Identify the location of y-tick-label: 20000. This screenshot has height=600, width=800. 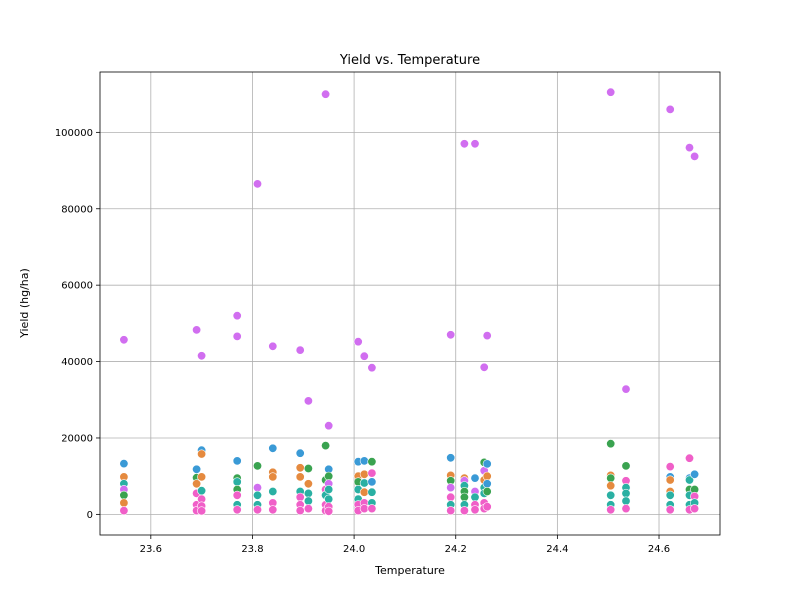
(77, 438).